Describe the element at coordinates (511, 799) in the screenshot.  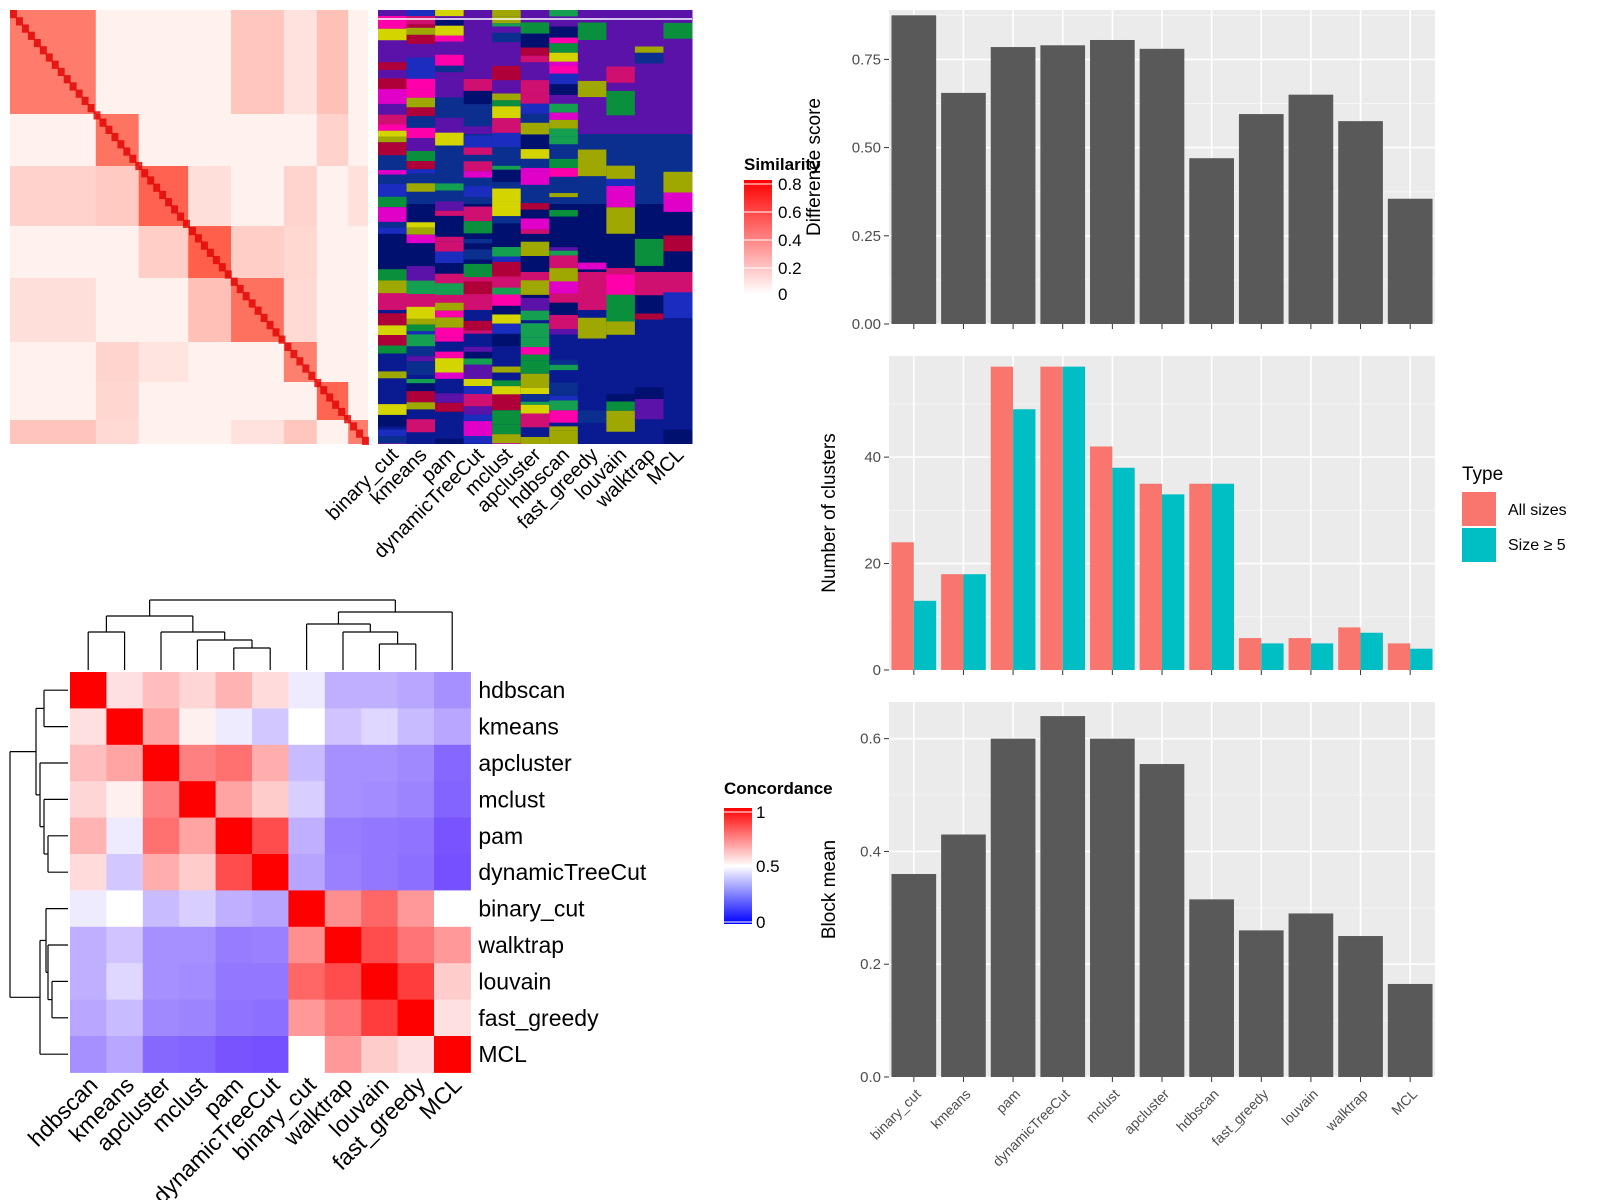
I see `concordance-row-label: mclust` at that location.